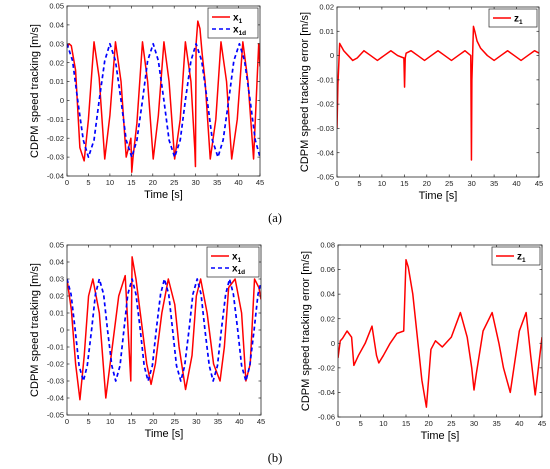  What do you see at coordinates (35, 330) in the screenshot?
I see `y-axis-label: CDPM speed tracking [m/s]` at bounding box center [35, 330].